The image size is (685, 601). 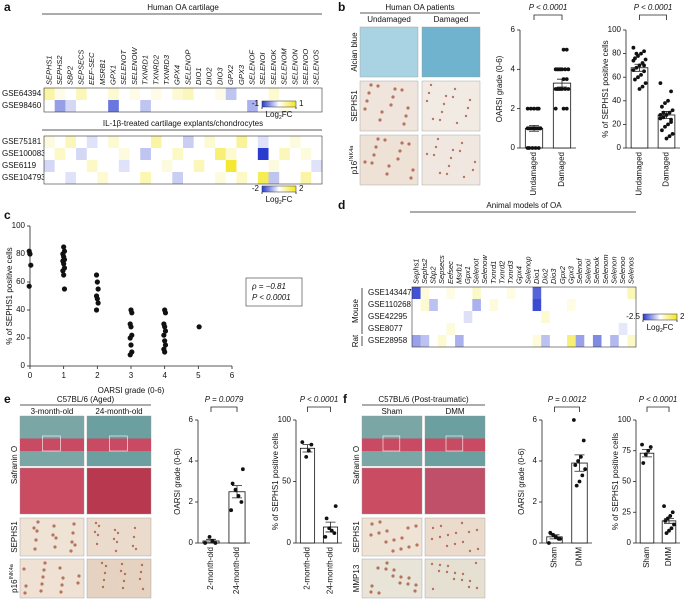 What do you see at coordinates (524, 205) in the screenshot?
I see `heatmap-title: Animal models of OA` at bounding box center [524, 205].